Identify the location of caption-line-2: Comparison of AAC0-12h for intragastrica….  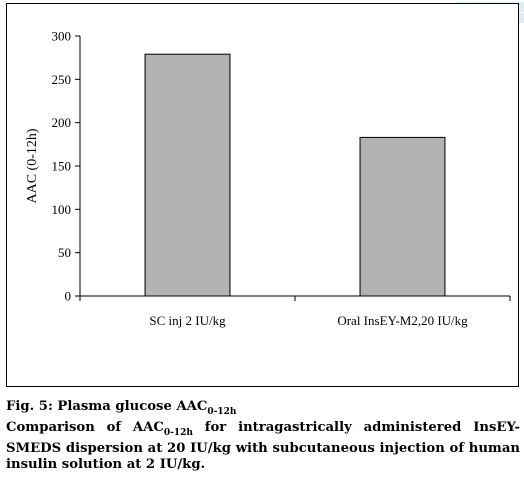
(263, 430).